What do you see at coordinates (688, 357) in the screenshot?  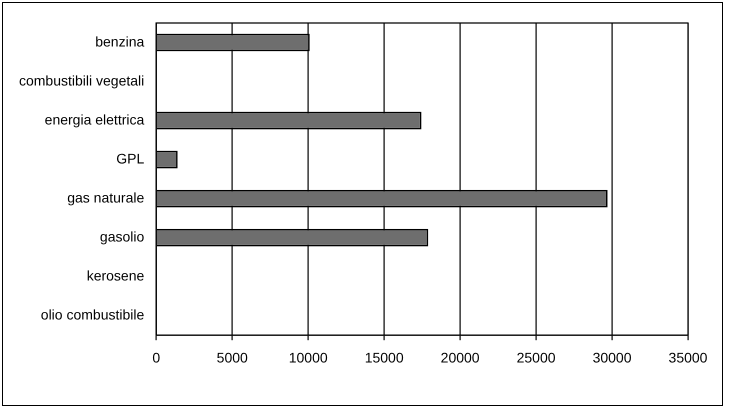 I see `x-tick-label: 35000` at bounding box center [688, 357].